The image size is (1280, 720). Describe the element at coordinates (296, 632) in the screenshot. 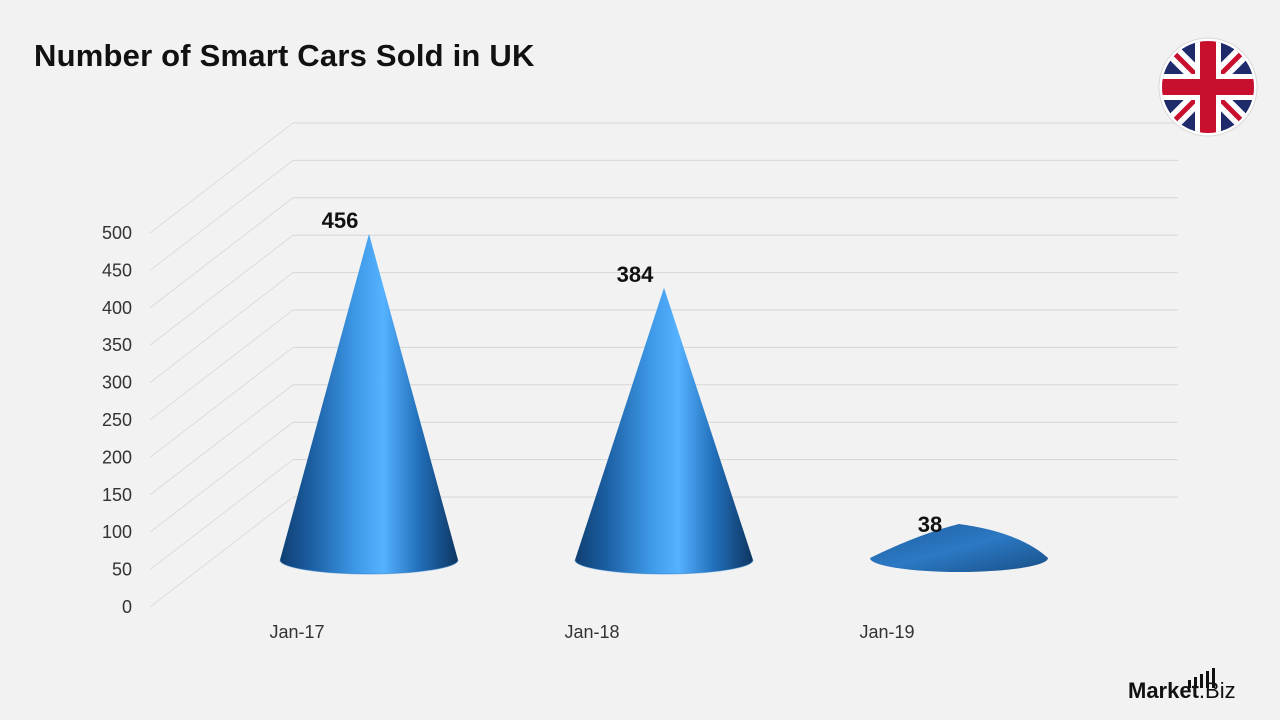

I see `x-tick-label: Jan-17` at that location.